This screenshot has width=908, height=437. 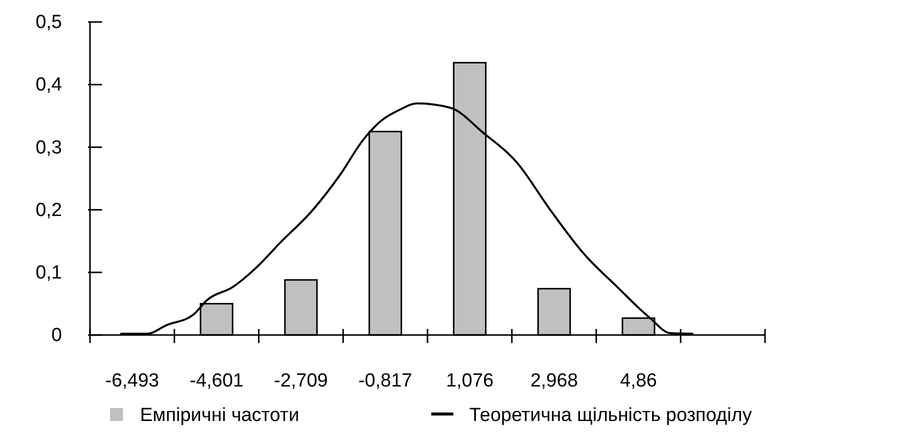 I want to click on x-tick-label: -4,601, so click(x=217, y=381).